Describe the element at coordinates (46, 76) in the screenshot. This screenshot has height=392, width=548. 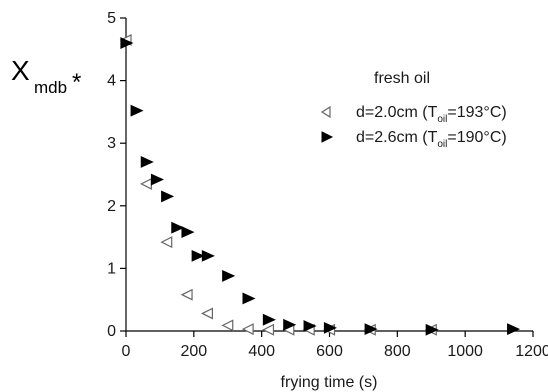
I see `y-axis-label: X mdb *` at that location.